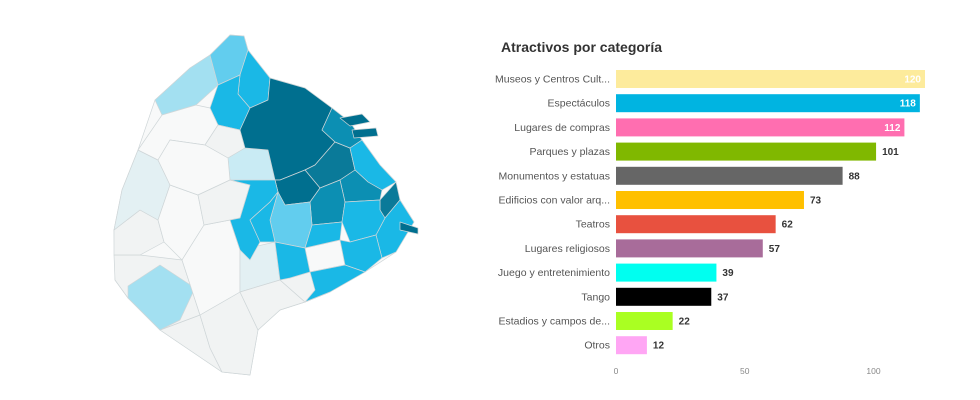 This screenshot has width=980, height=400. Describe the element at coordinates (161, 297) in the screenshot. I see `map-region-pale-southwest` at that location.